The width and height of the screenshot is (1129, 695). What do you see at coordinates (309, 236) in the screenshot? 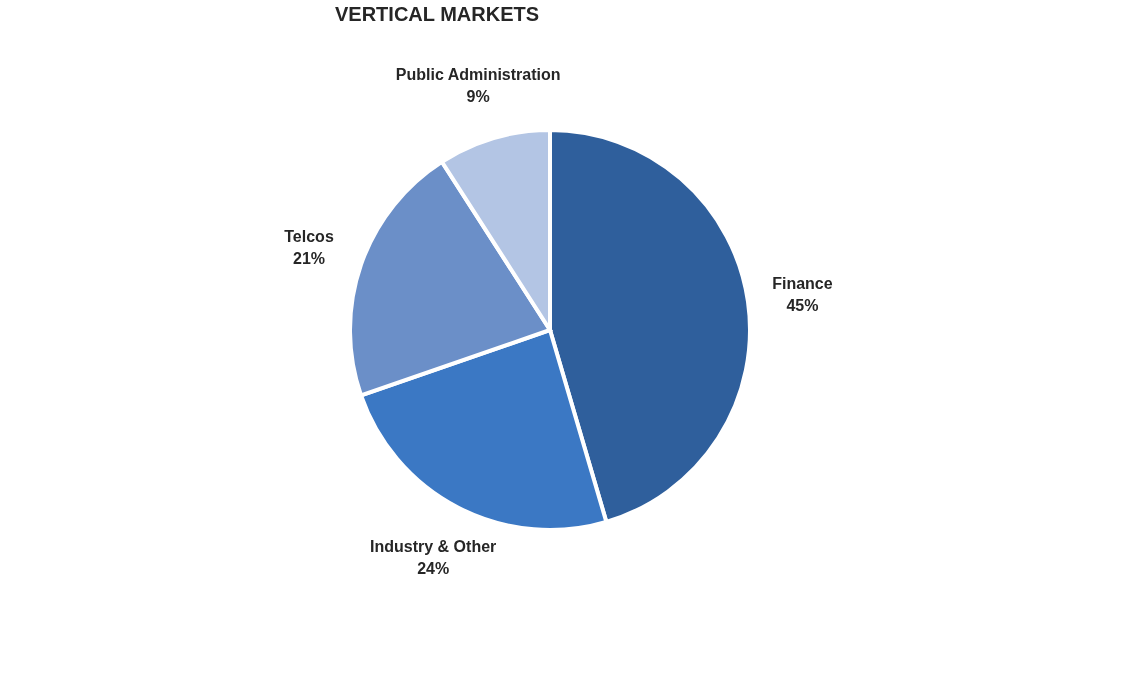
I see `slice-label: Telcos` at bounding box center [309, 236].